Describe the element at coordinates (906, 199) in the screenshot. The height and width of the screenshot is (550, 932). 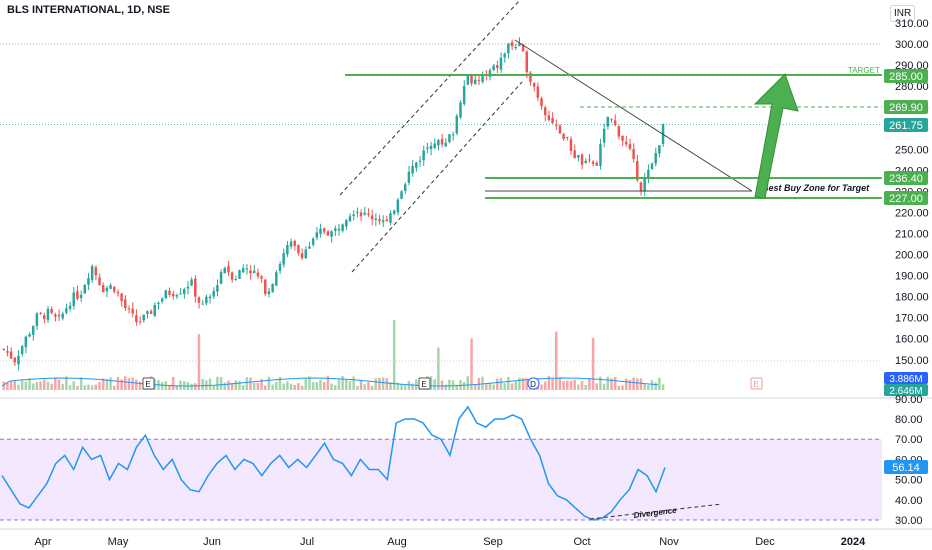
I see `price-label-text: 227.00` at that location.